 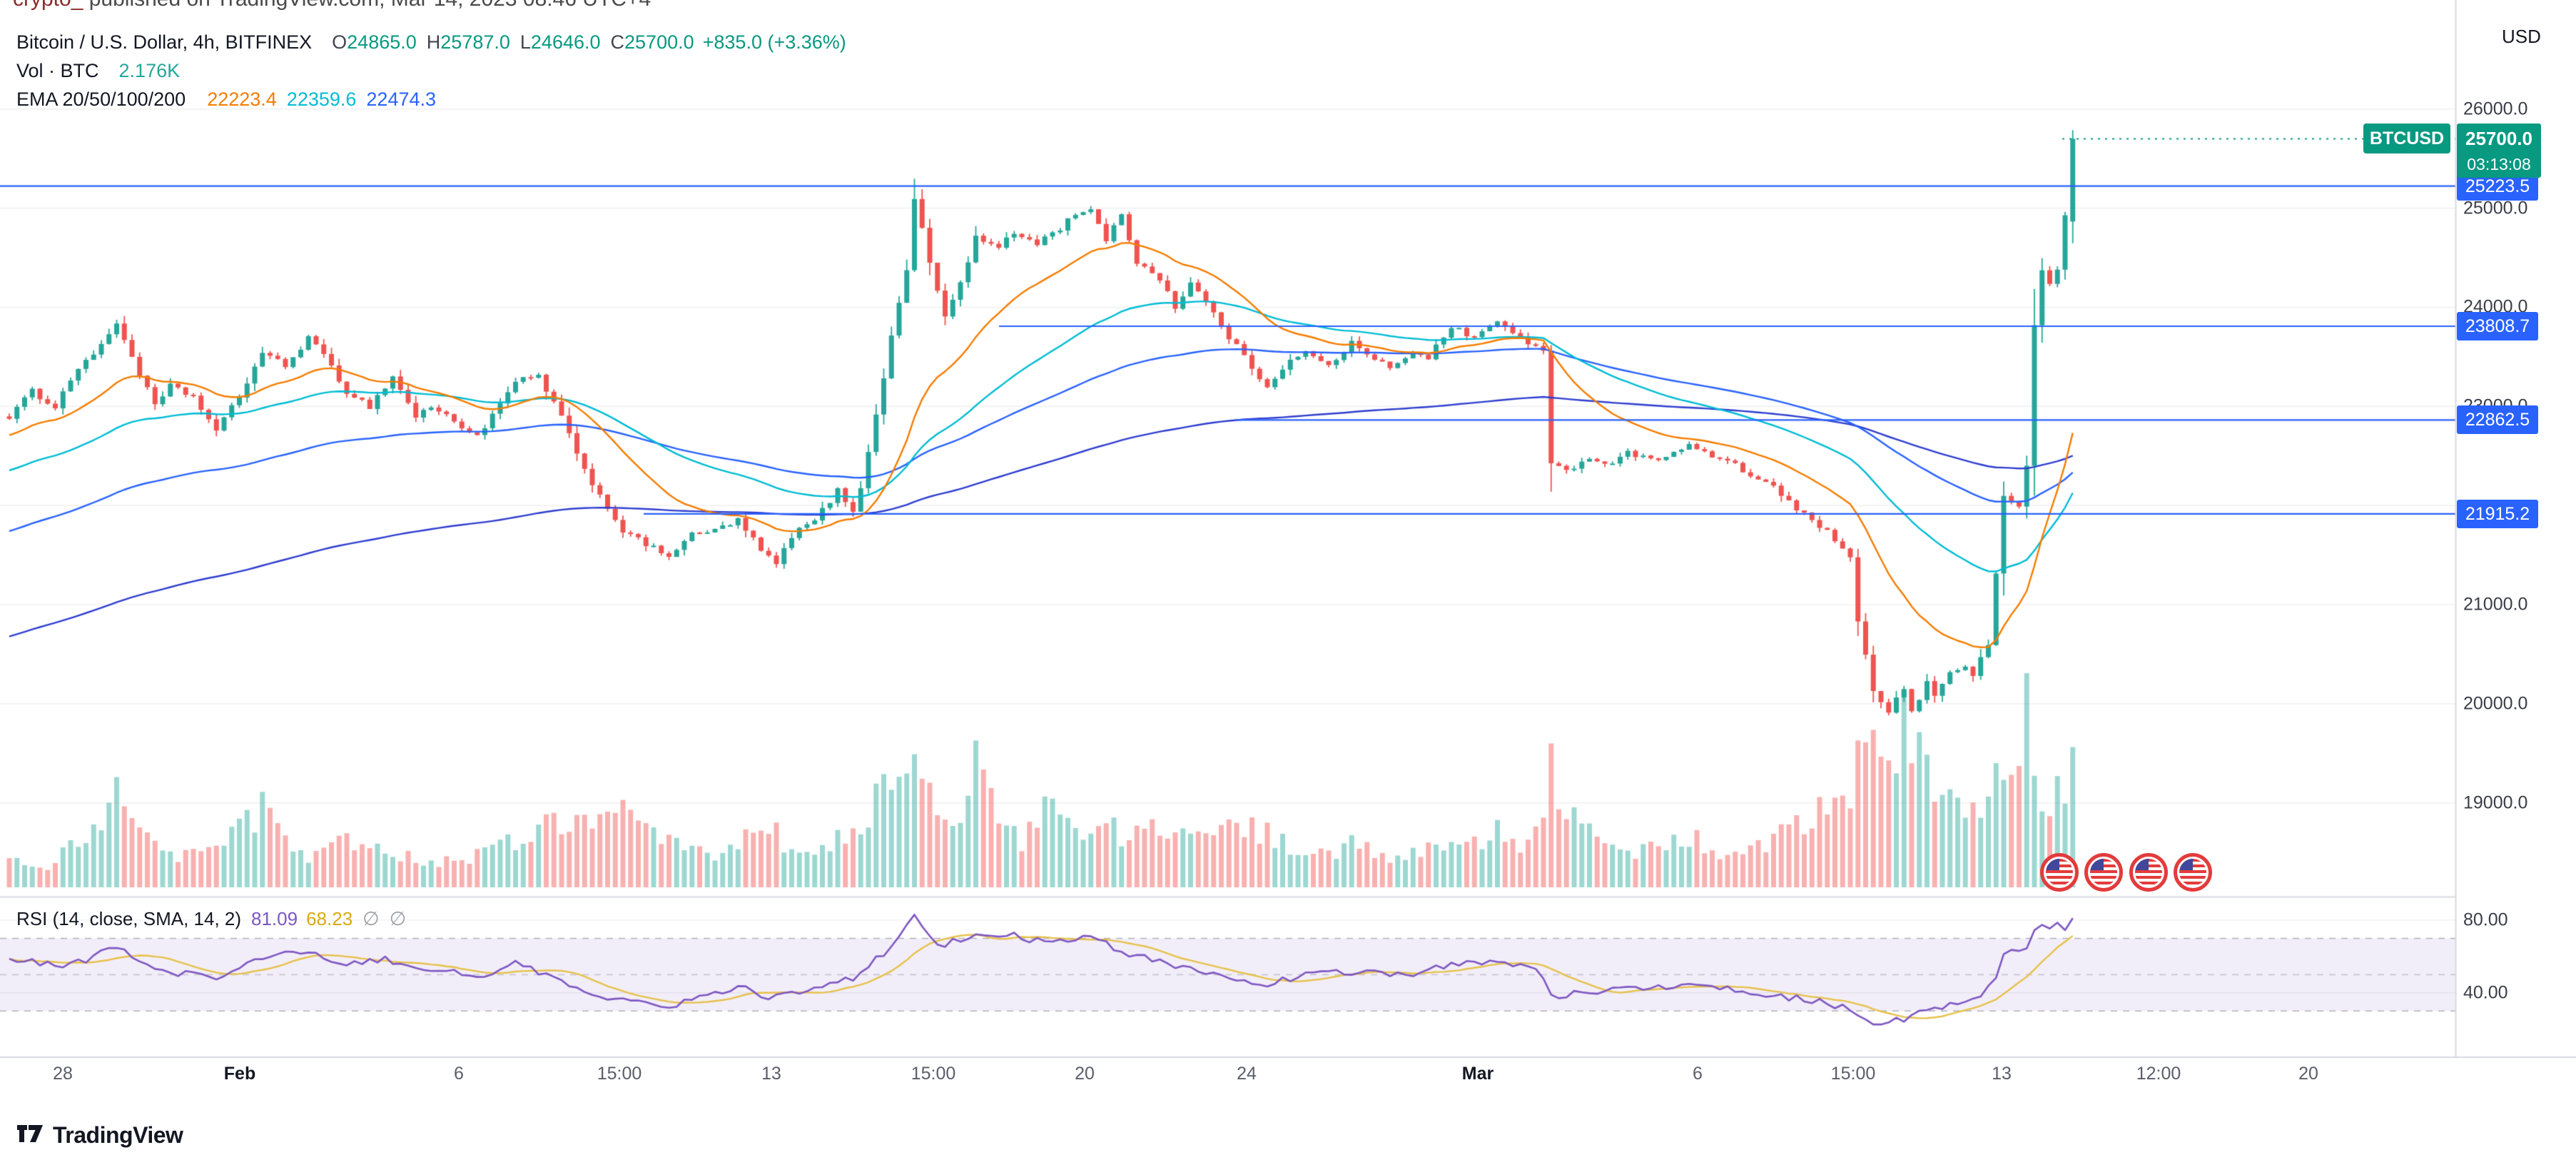 I want to click on ema-legend-row: EMA 20/50/100/200 22223.4 22359.6 22474.3, so click(x=431, y=99).